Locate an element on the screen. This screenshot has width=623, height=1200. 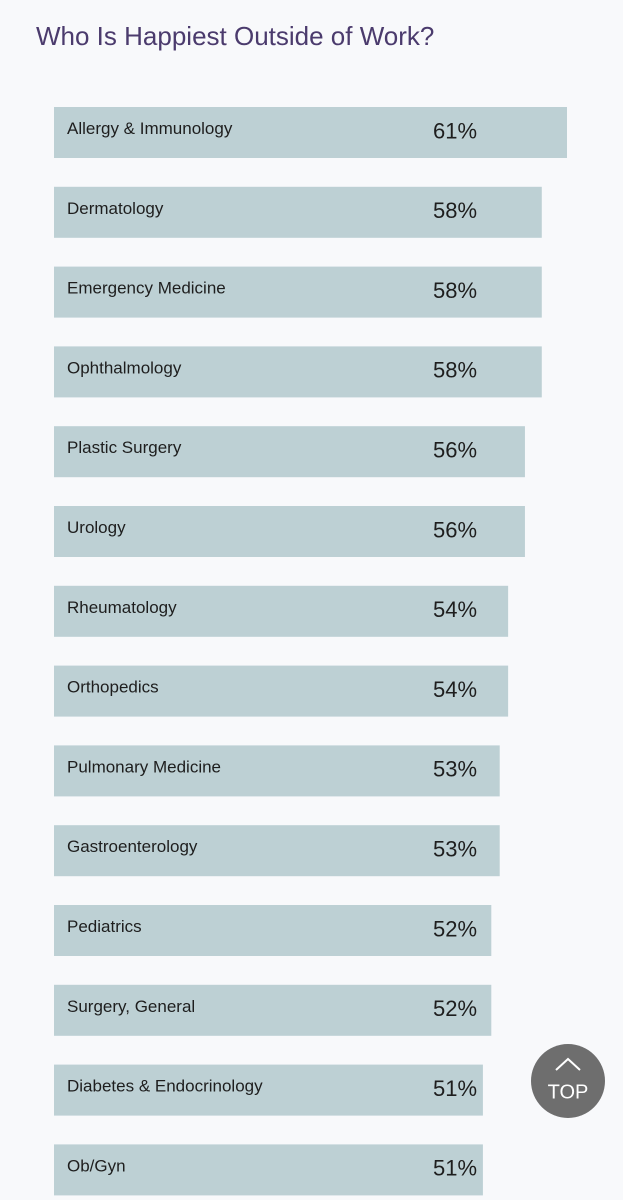
category-label: Rheumatology is located at coordinates (122, 607).